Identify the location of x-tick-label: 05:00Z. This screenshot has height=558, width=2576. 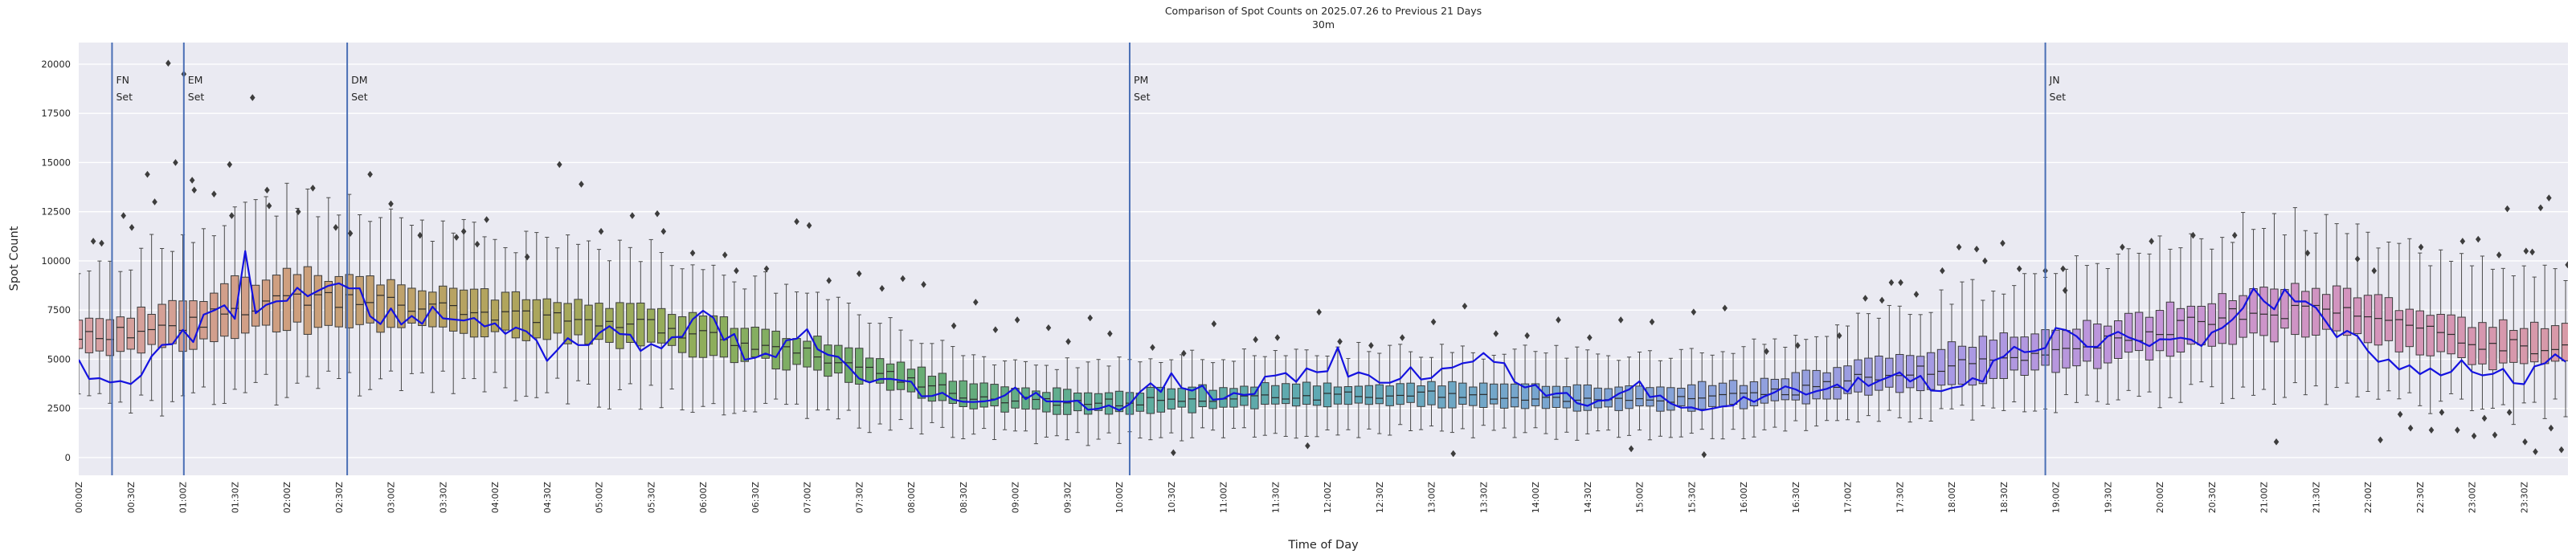
(600, 498).